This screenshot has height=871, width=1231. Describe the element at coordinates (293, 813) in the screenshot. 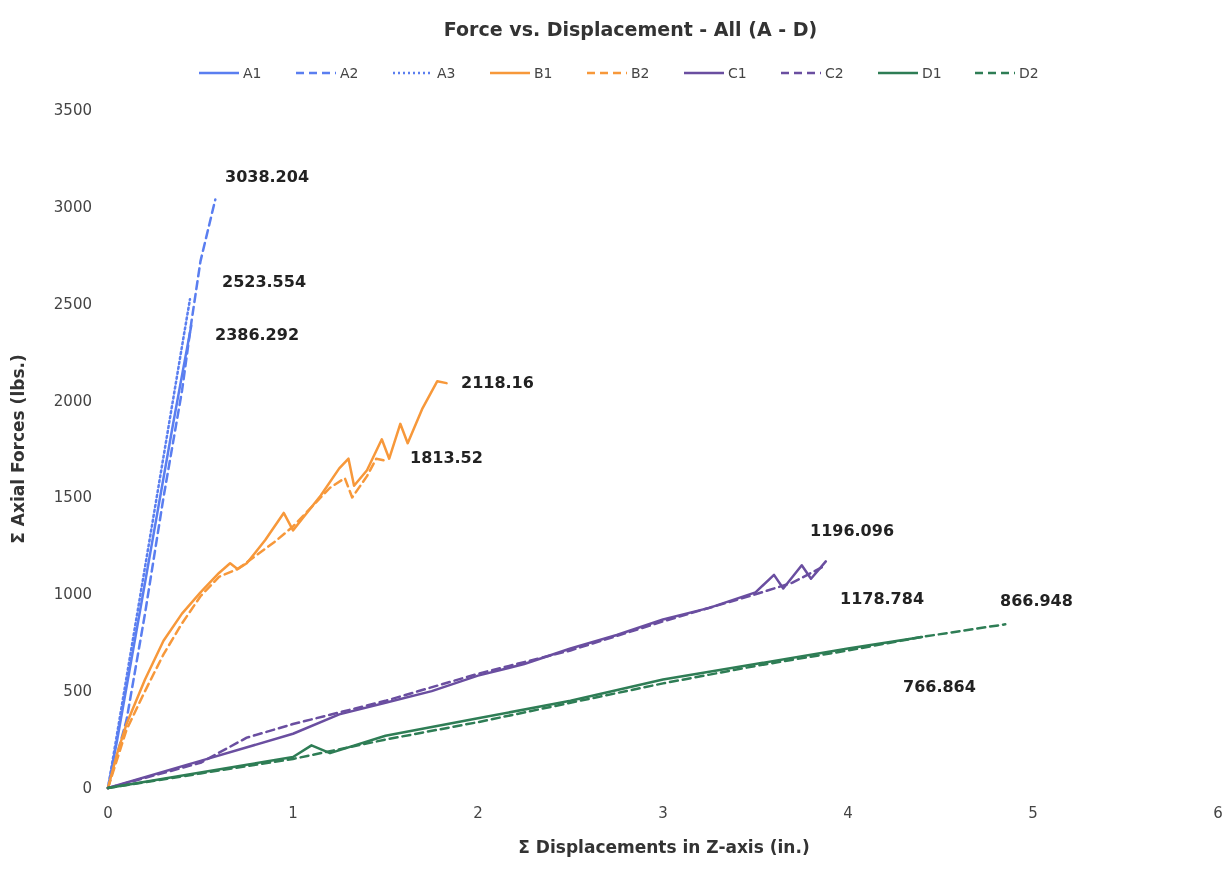

I see `x-tick-label: 1` at that location.